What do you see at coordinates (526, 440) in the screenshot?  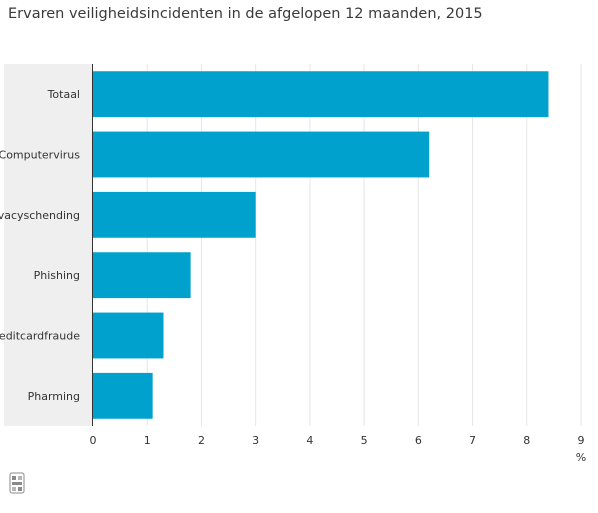 I see `x-tick-label: 8` at bounding box center [526, 440].